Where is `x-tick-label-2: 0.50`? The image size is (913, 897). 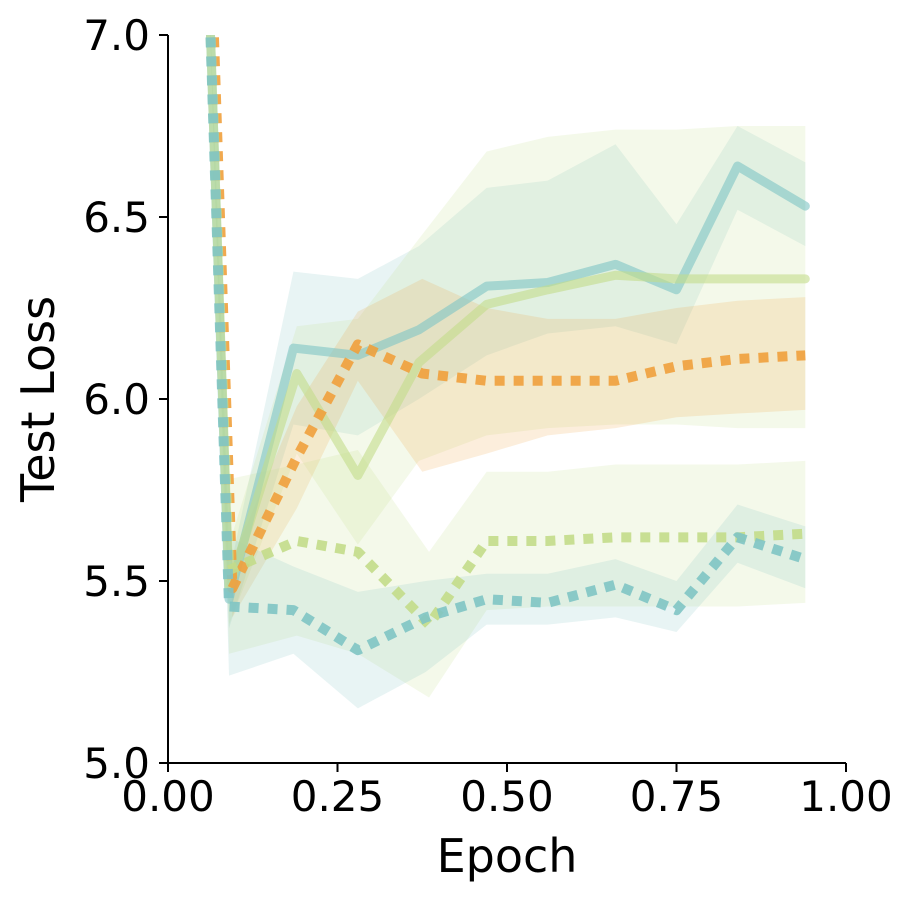
x-tick-label-2: 0.50 is located at coordinates (507, 796).